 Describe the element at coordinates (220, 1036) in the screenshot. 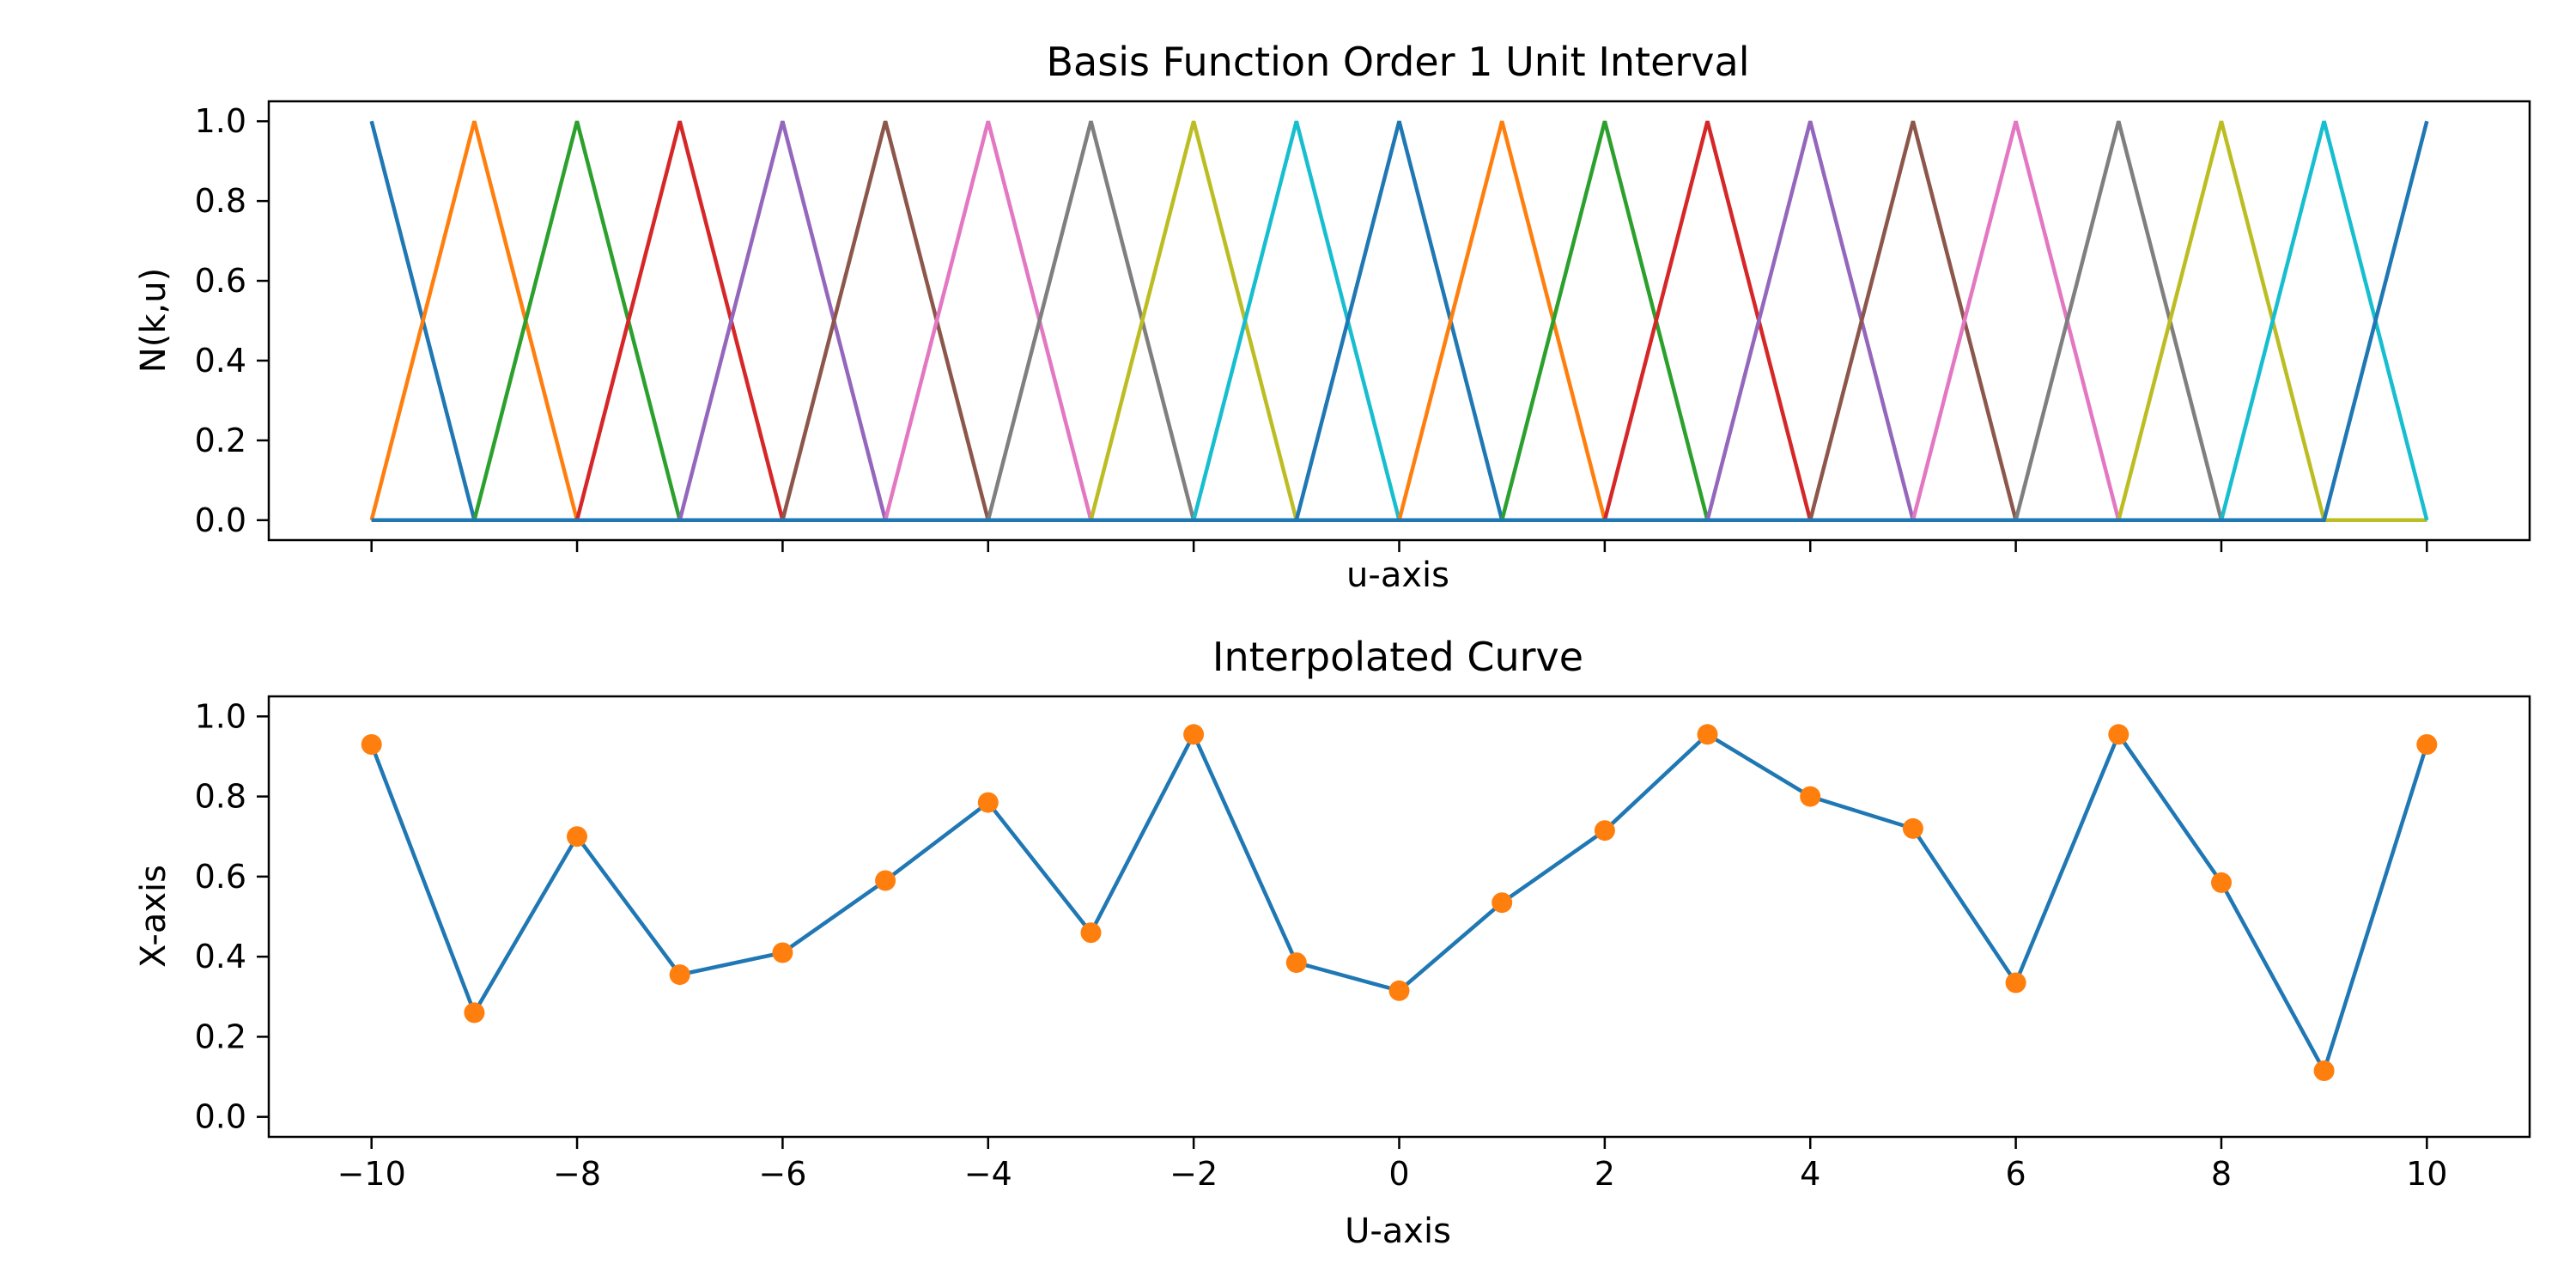

I see `curve-y-tick-label-1: 0.2` at that location.